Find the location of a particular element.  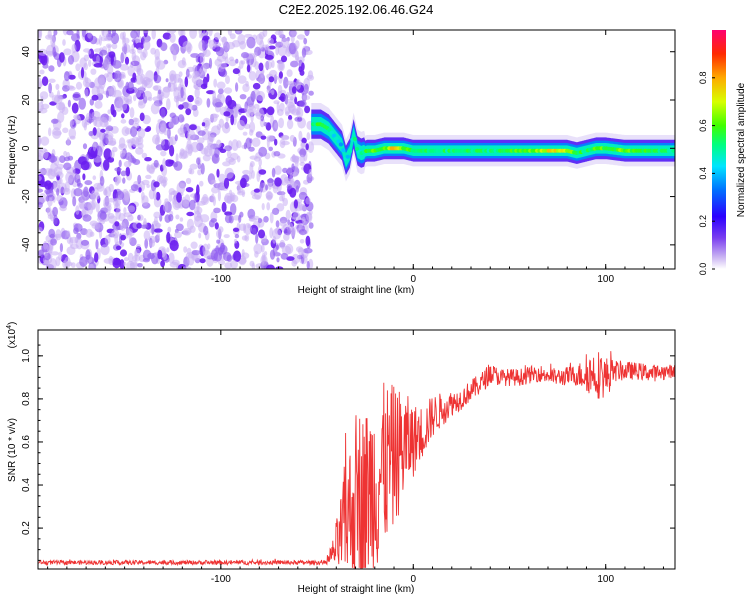

snr-xtick-label: 0 is located at coordinates (413, 579).